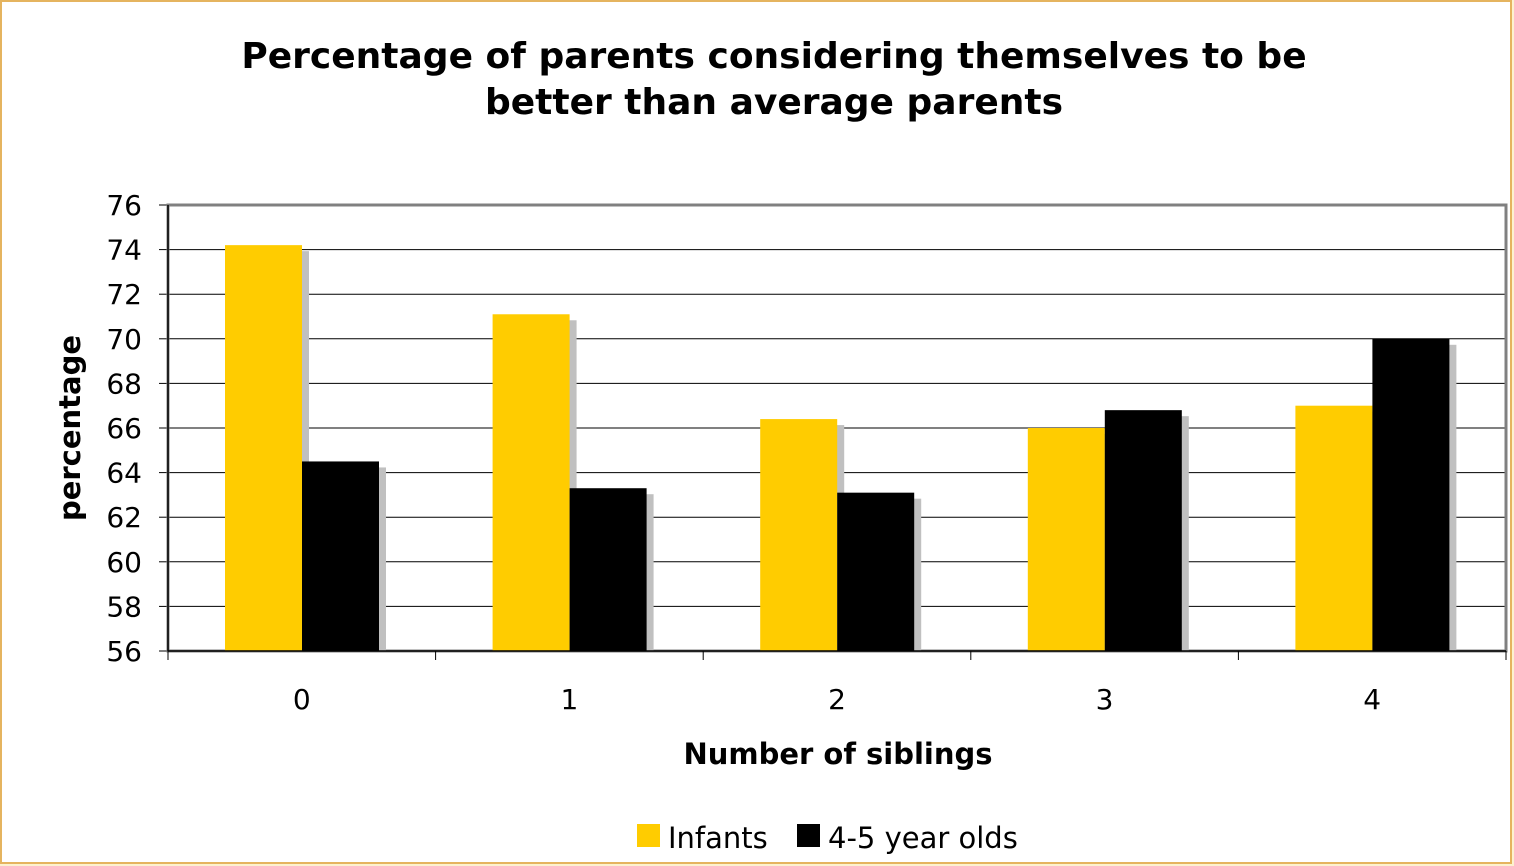 This screenshot has height=866, width=1514. Describe the element at coordinates (302, 699) in the screenshot. I see `x-tick-label: 0` at that location.